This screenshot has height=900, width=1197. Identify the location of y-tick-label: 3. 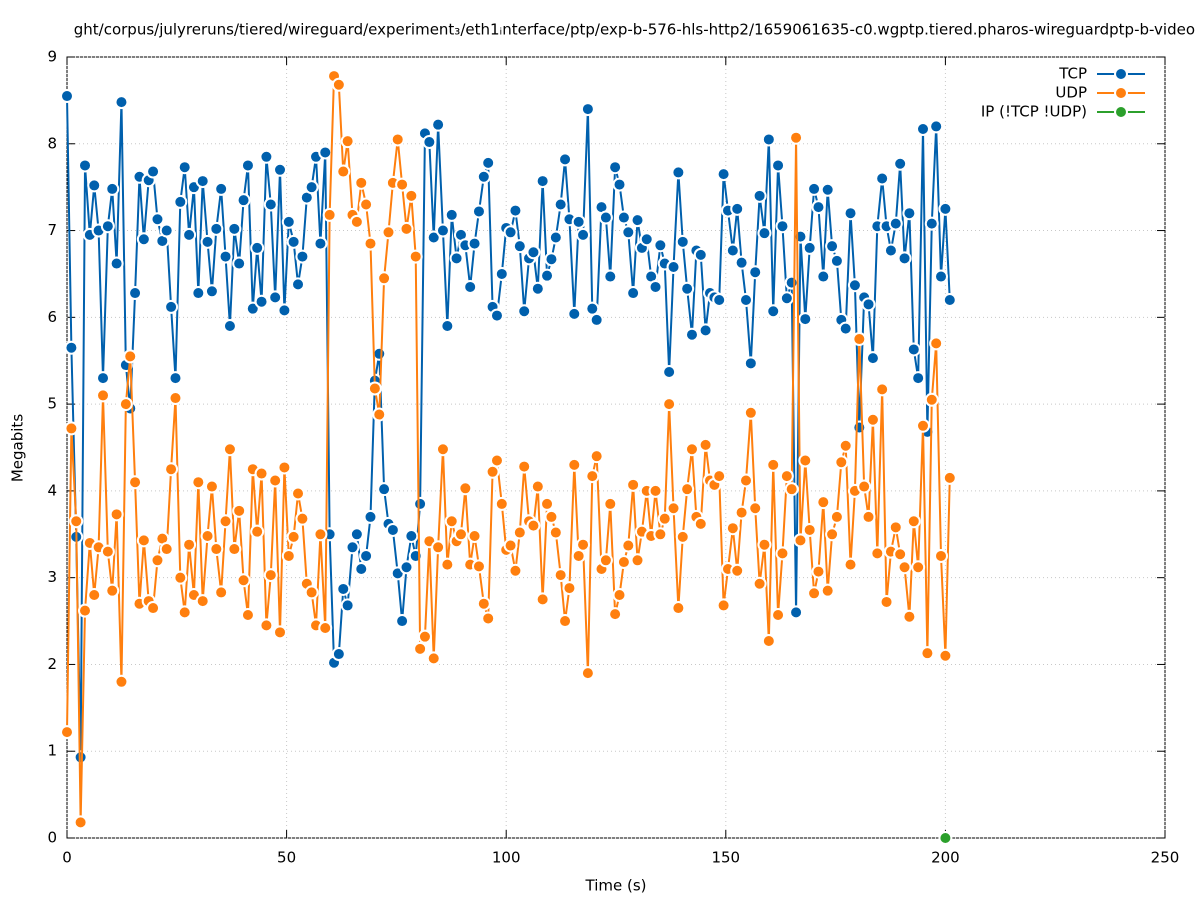
(52, 577).